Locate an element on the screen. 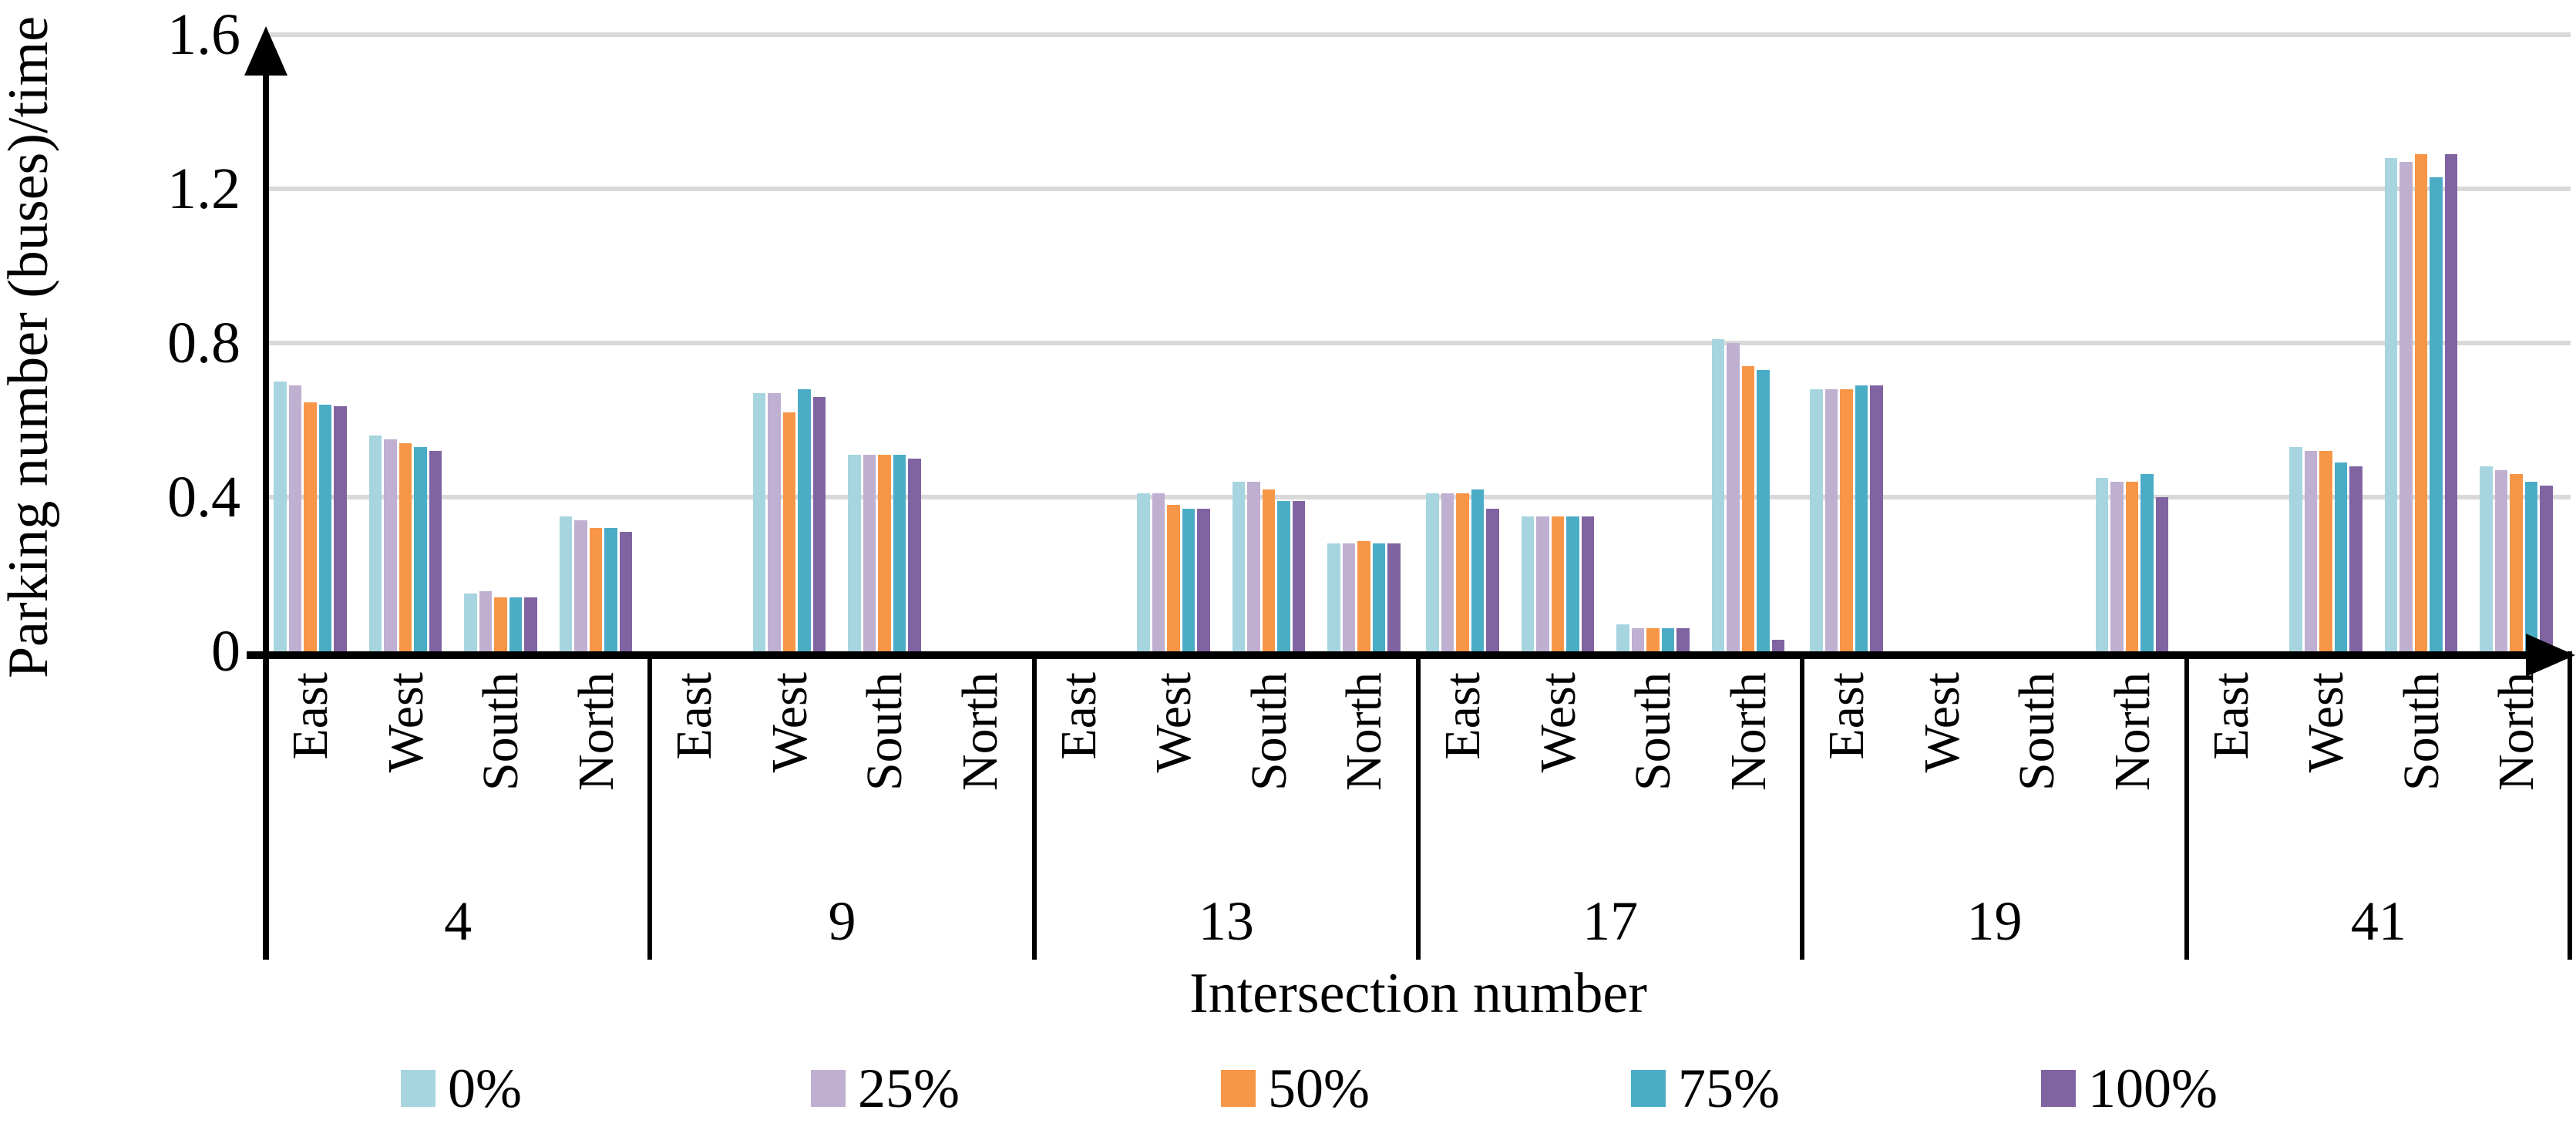  x-axis-arrowhead is located at coordinates (2550, 655).